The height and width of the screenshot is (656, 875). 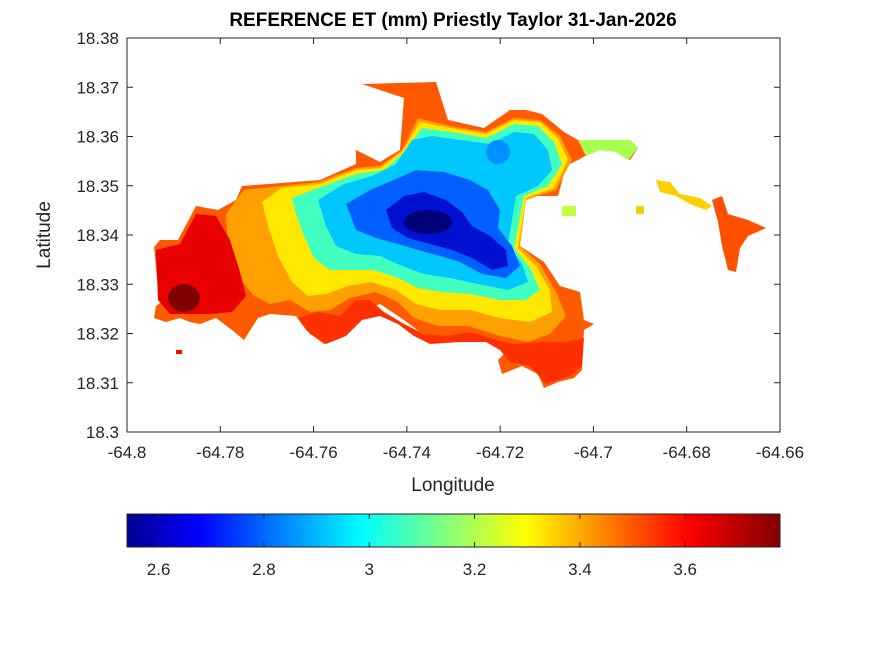 What do you see at coordinates (313, 452) in the screenshot?
I see `x-tick-label: -64.76` at bounding box center [313, 452].